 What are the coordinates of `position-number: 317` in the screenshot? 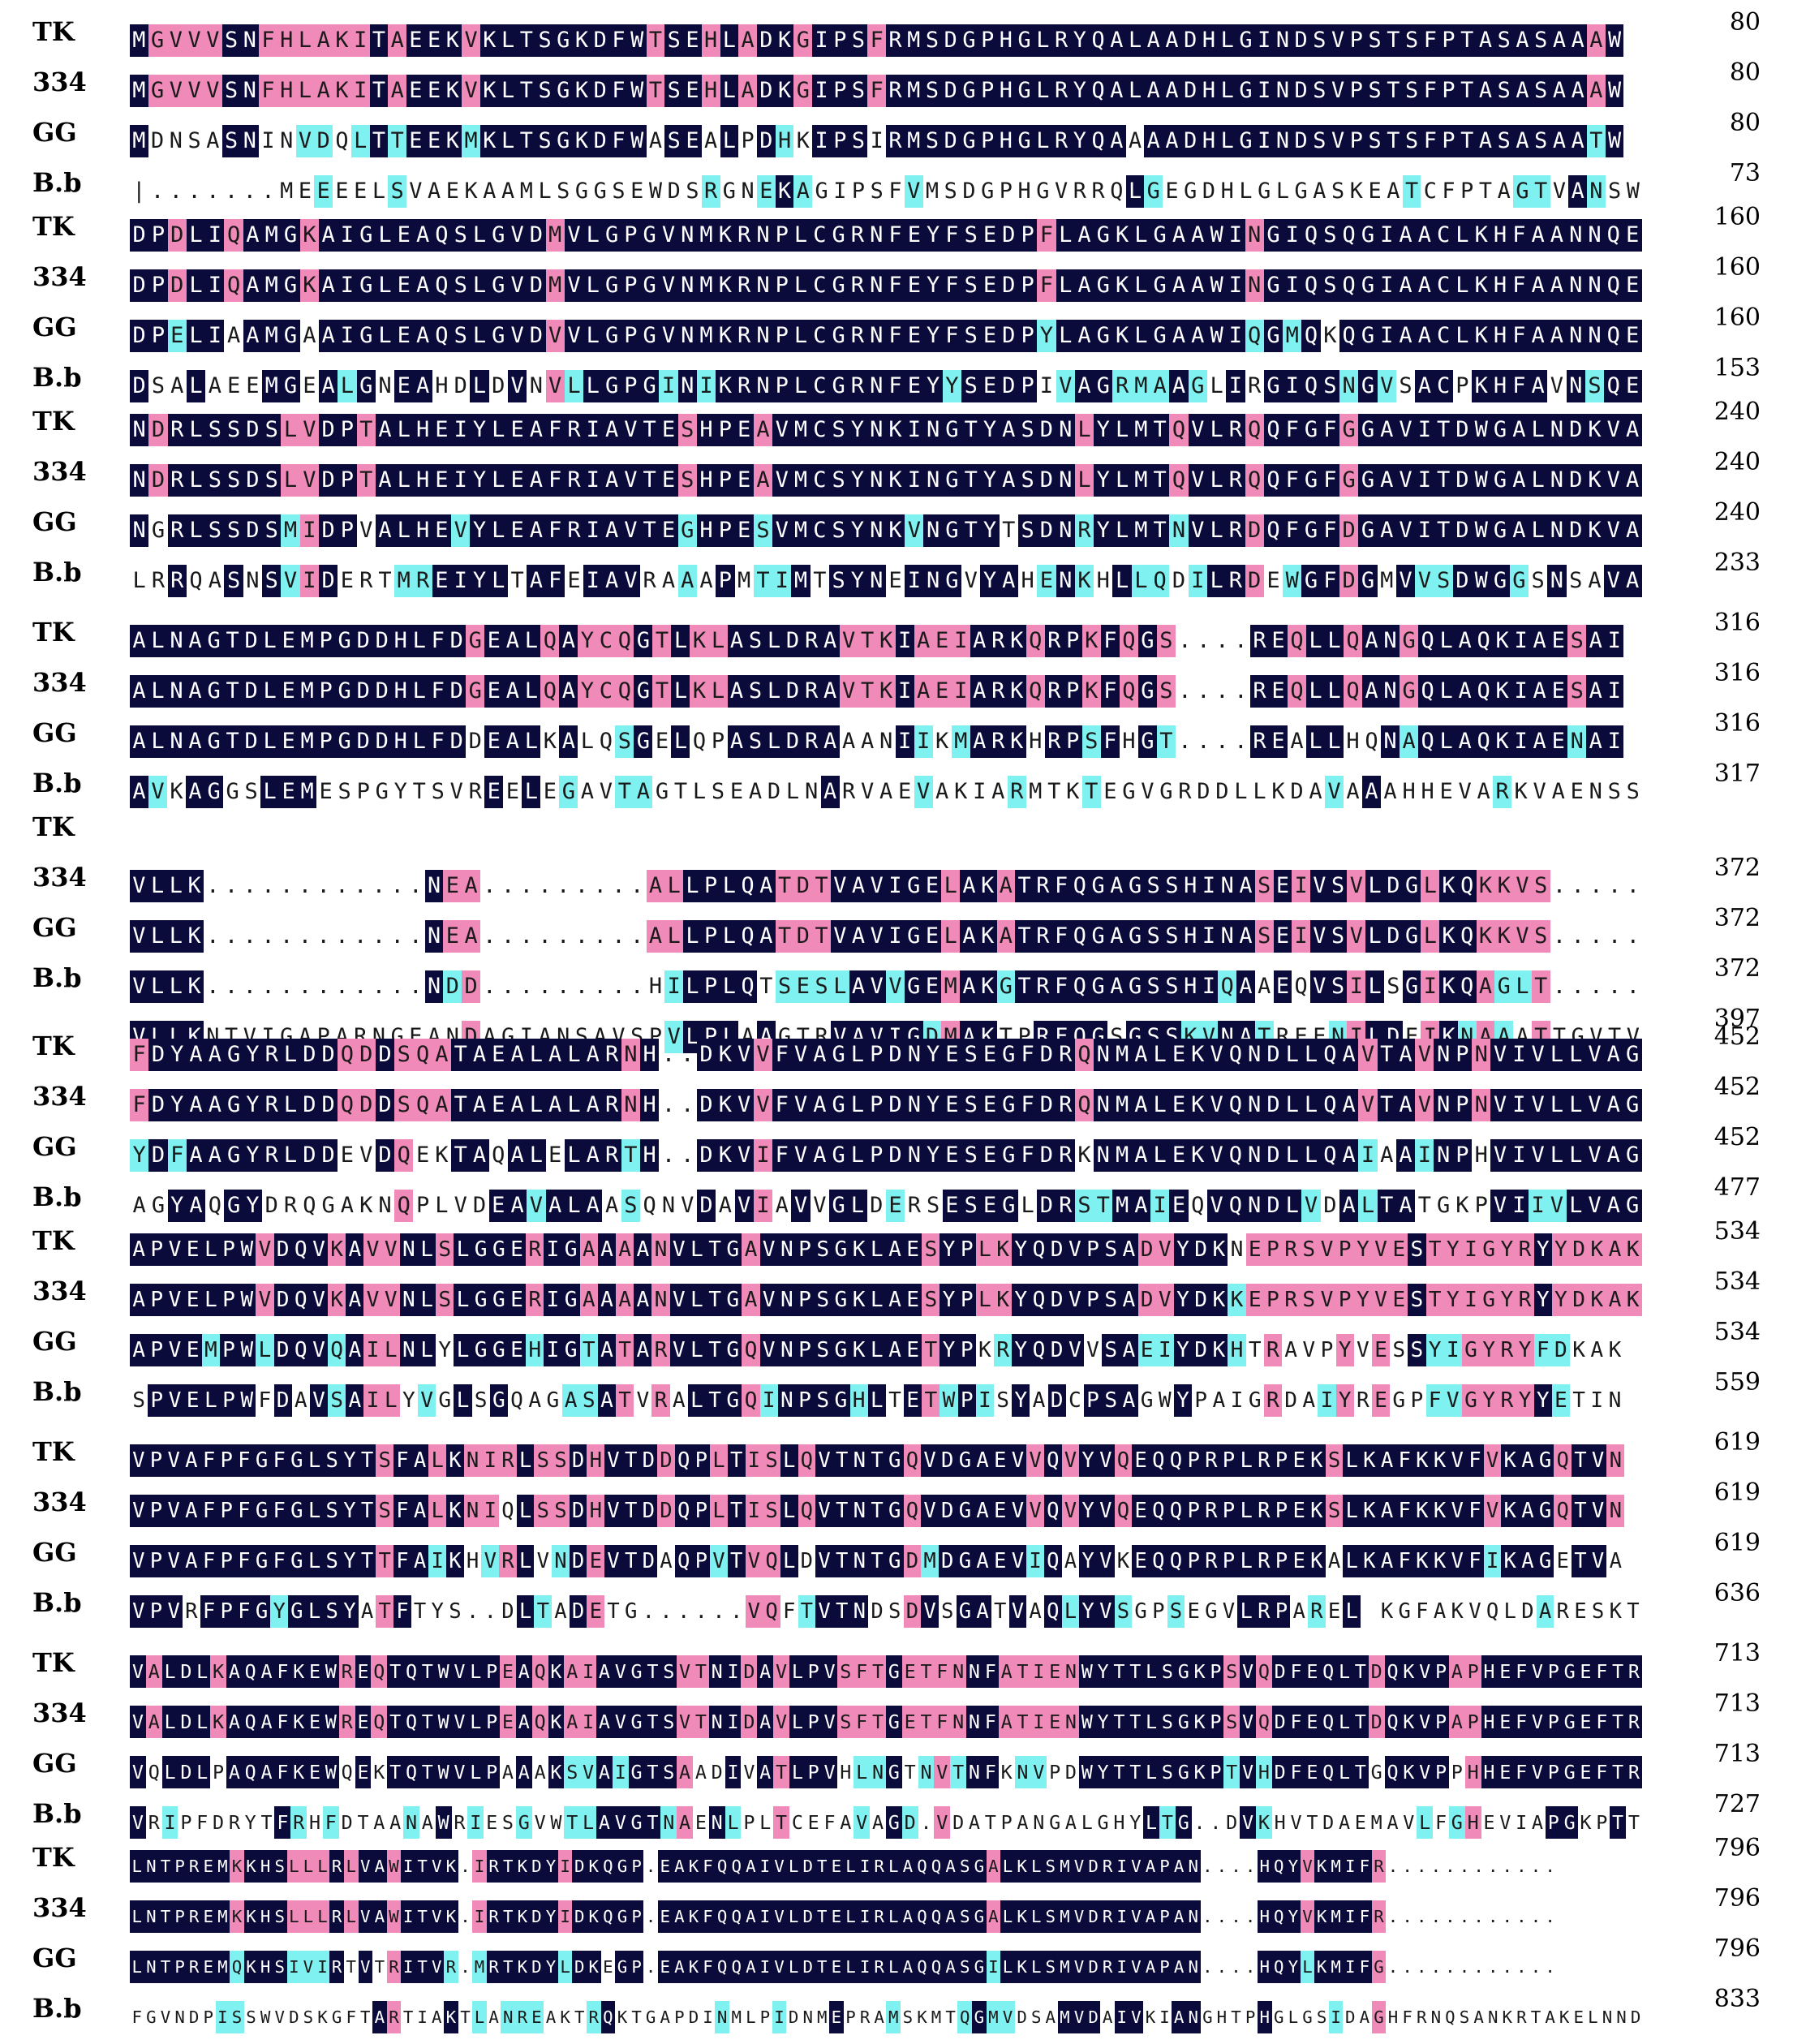 It's located at (1737, 774).